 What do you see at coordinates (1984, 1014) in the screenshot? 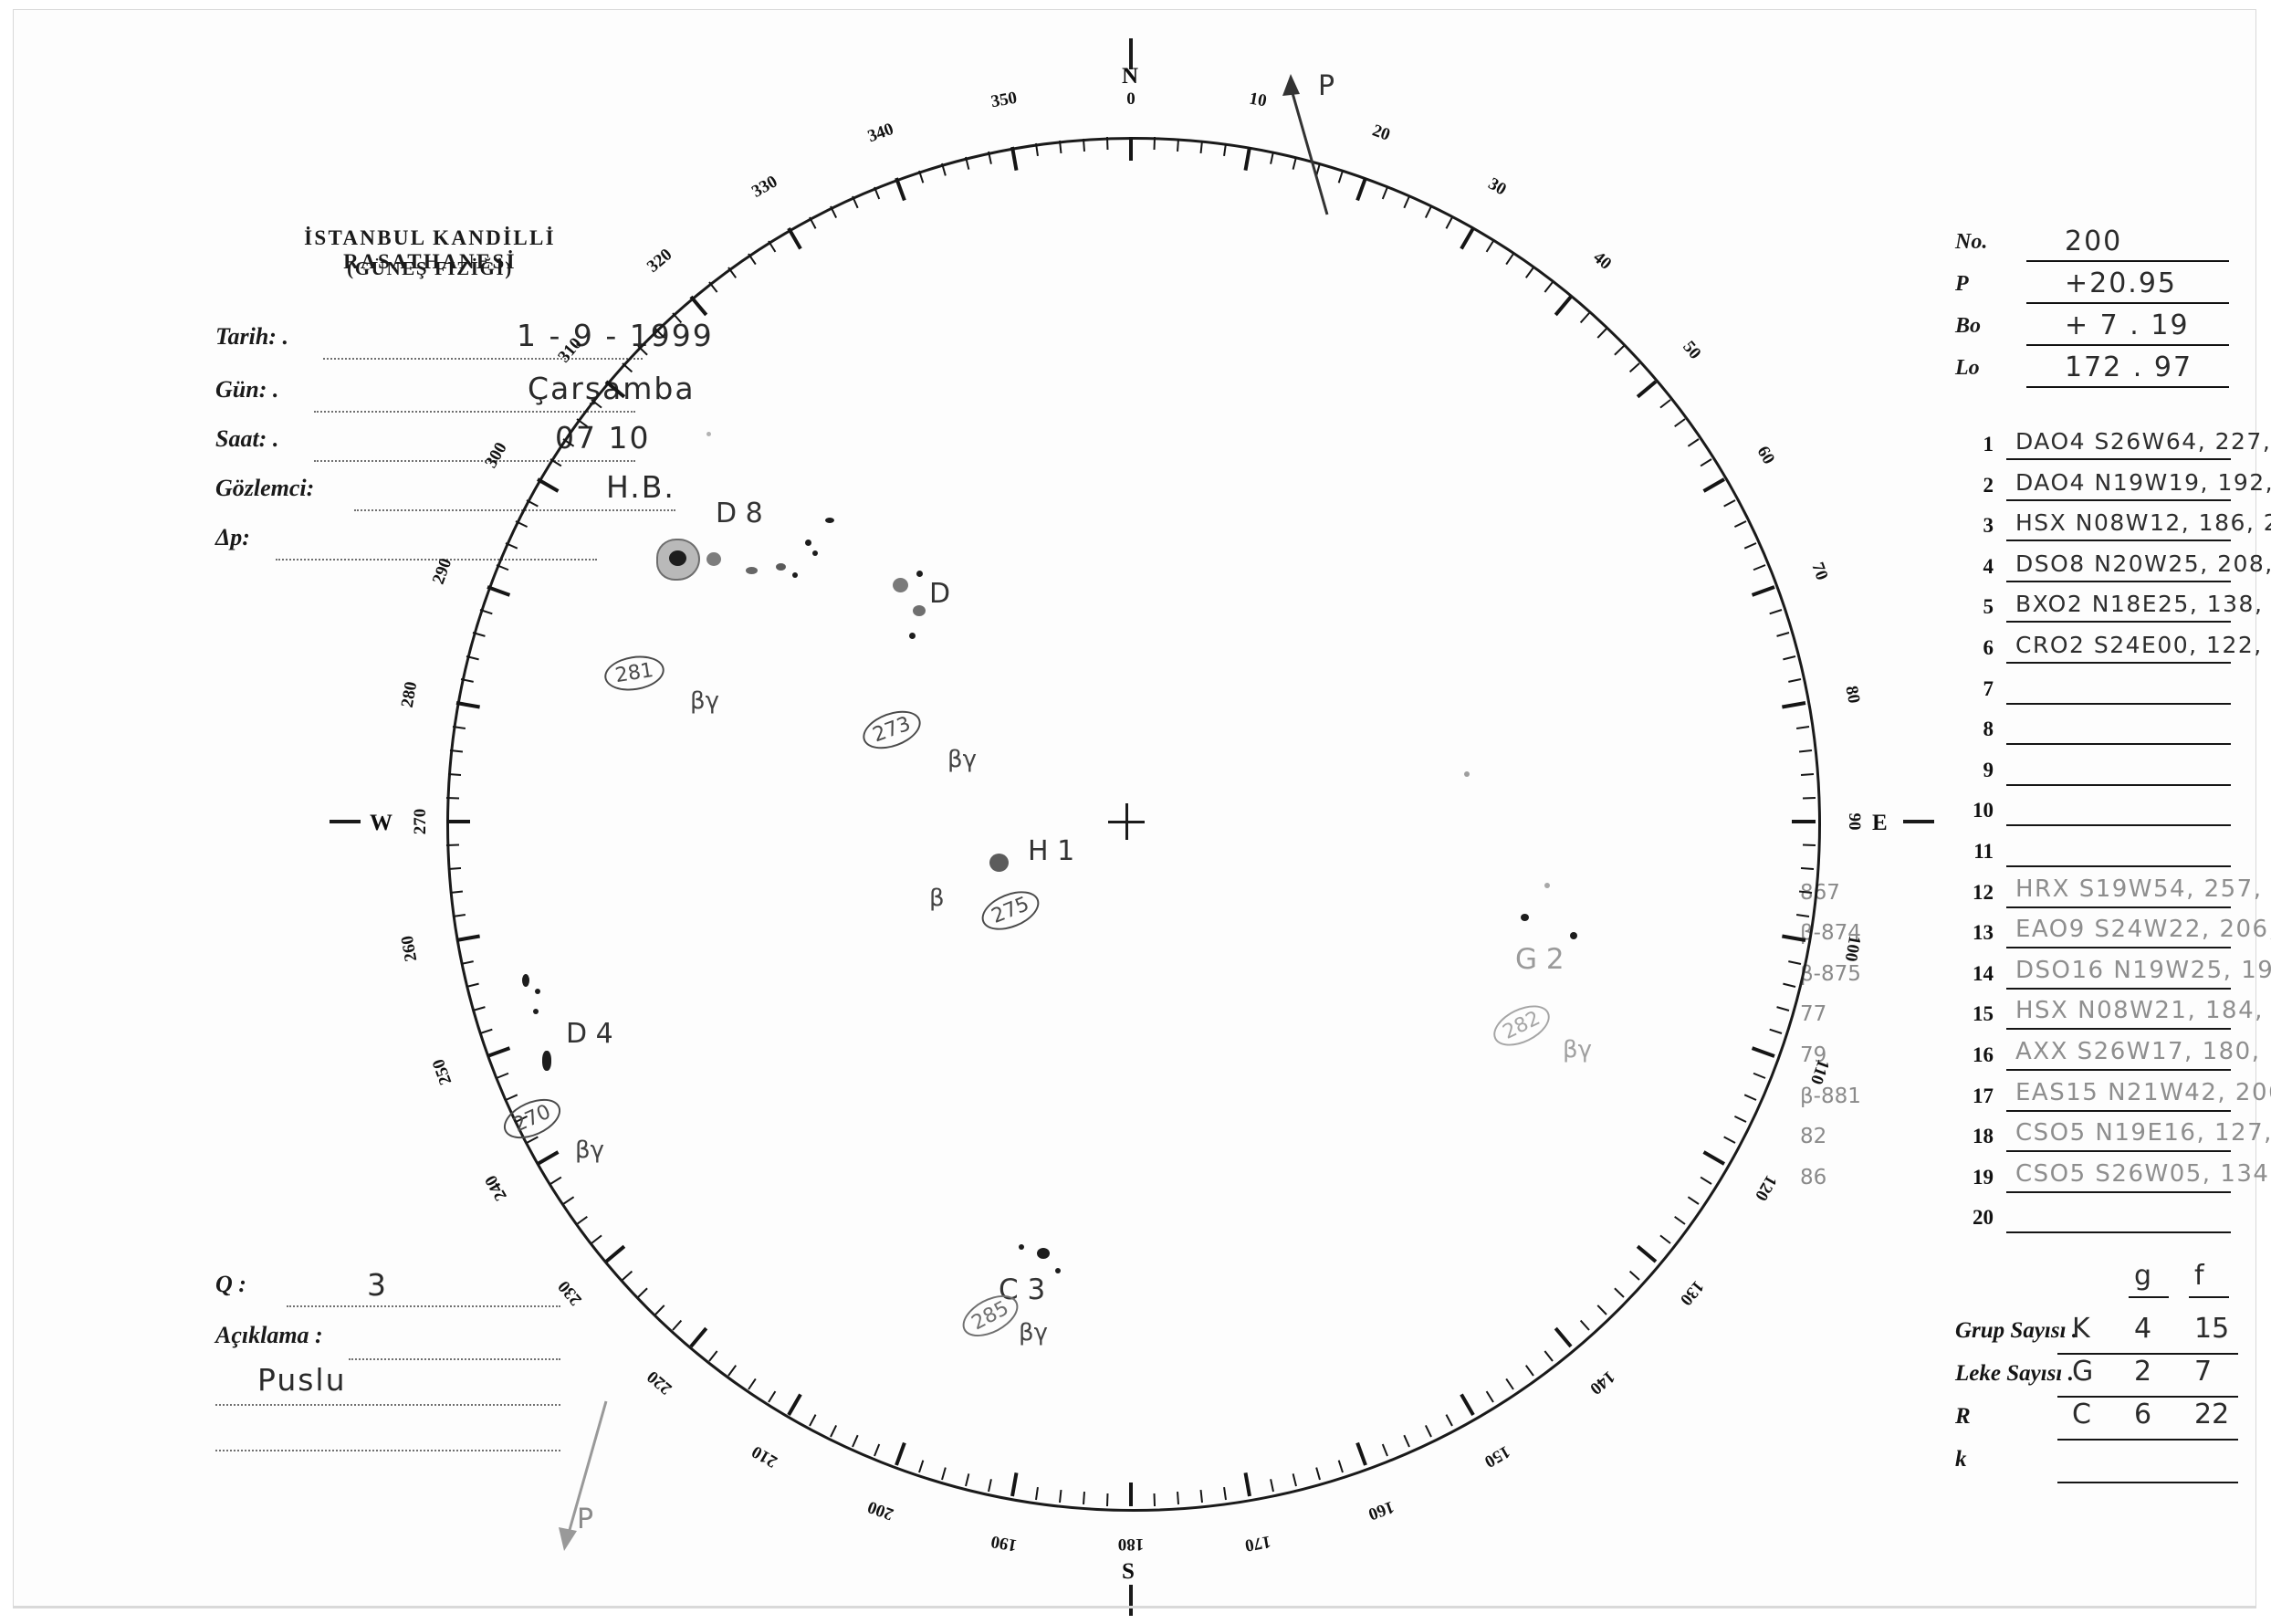
I see `group-row-number-15: 15` at bounding box center [1984, 1014].